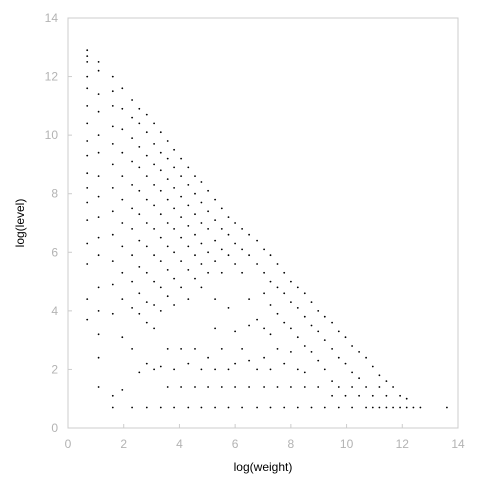  Describe the element at coordinates (20, 223) in the screenshot. I see `y-axis-label: log(level)` at that location.